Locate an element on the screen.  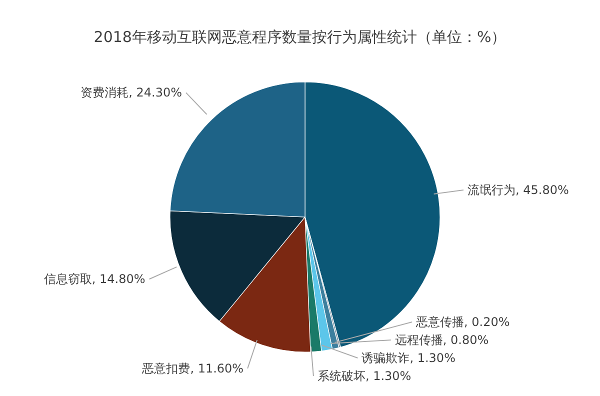
chart-title: 2018年移动互联网恶意程序数量按行为属性统计（单位：%） is located at coordinates (300, 37).